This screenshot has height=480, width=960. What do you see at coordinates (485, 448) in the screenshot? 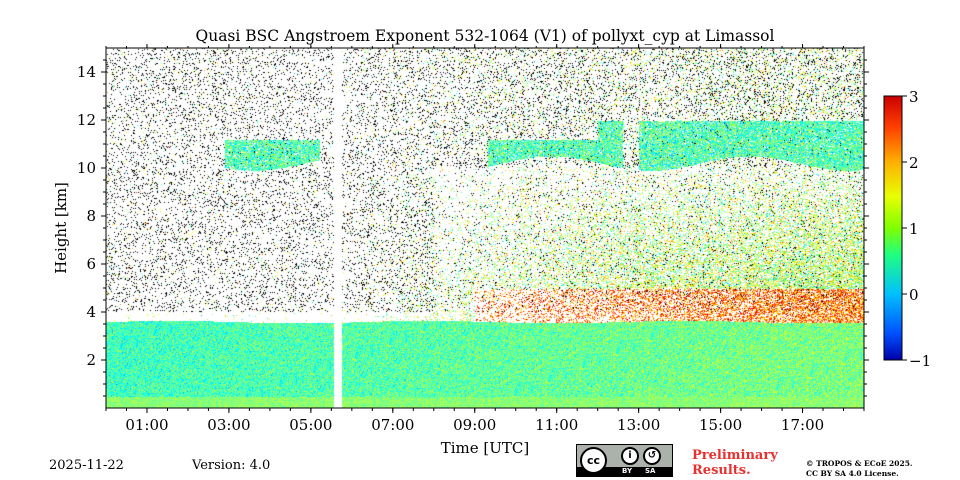
I see `x-axis-label: Time [UTC]` at bounding box center [485, 448].